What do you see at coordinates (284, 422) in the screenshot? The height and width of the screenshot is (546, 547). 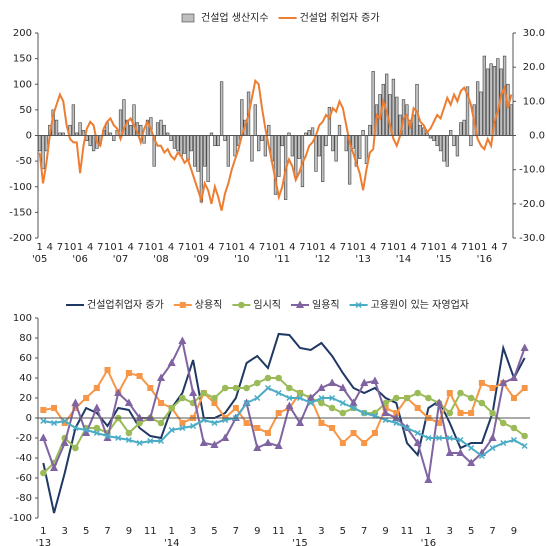 I see `line` at bounding box center [284, 422].